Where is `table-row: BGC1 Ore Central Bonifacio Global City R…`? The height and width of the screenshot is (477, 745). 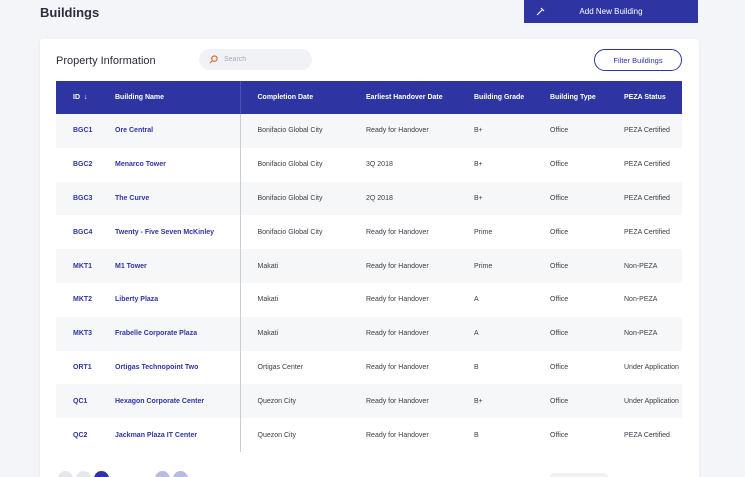
table-row: BGC1 Ore Central Bonifacio Global City R… is located at coordinates (369, 131).